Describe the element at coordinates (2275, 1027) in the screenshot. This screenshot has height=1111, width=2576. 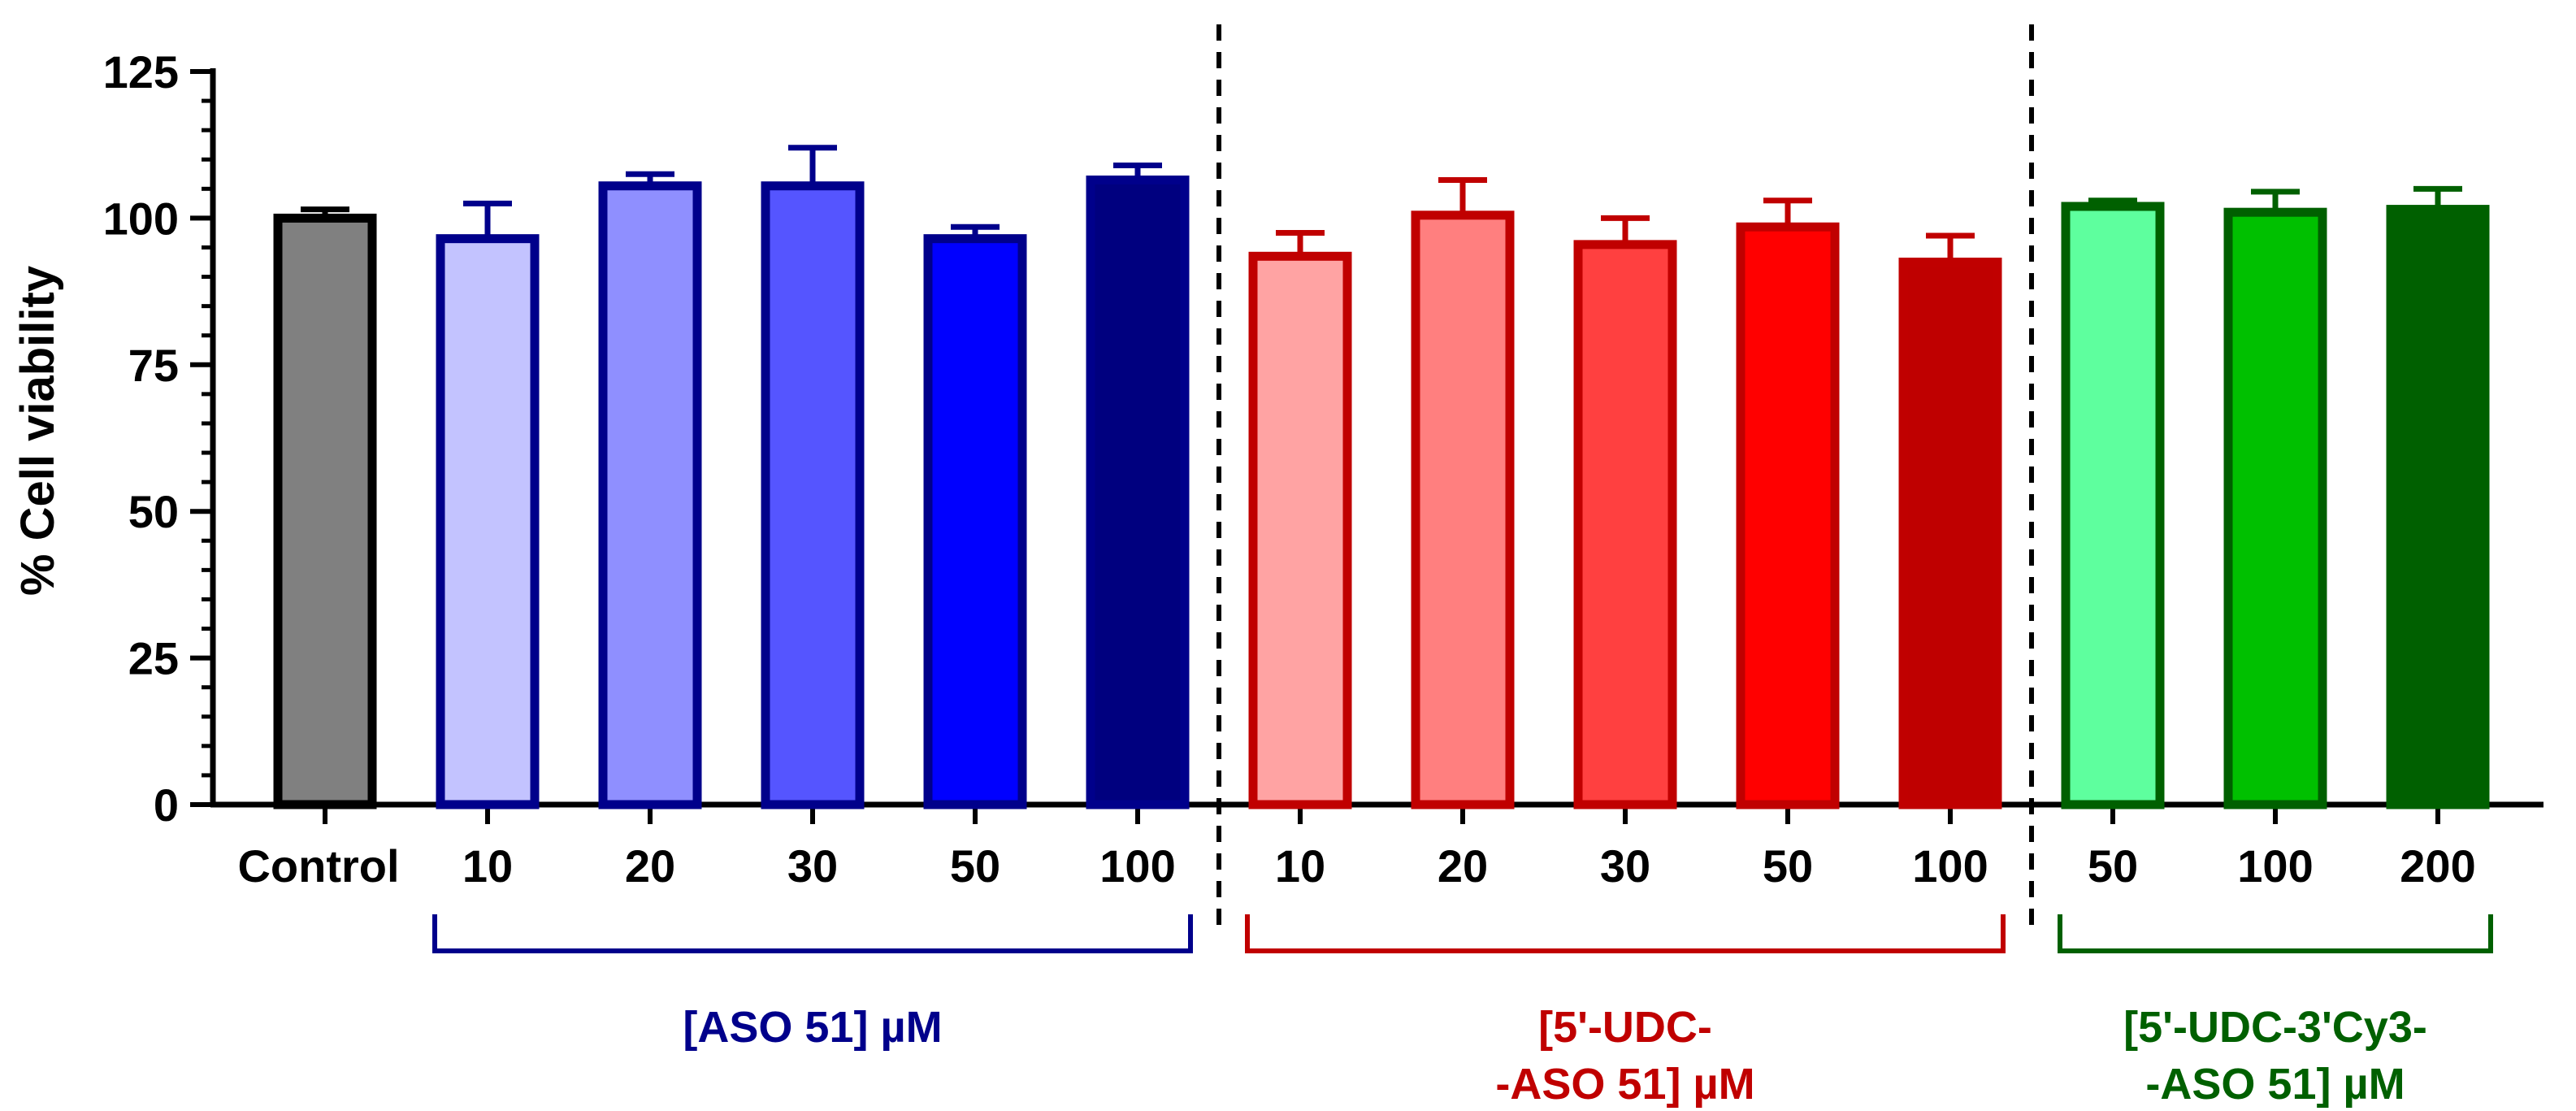
I see `group-label: [5'-UDC-3'Cy3-` at that location.